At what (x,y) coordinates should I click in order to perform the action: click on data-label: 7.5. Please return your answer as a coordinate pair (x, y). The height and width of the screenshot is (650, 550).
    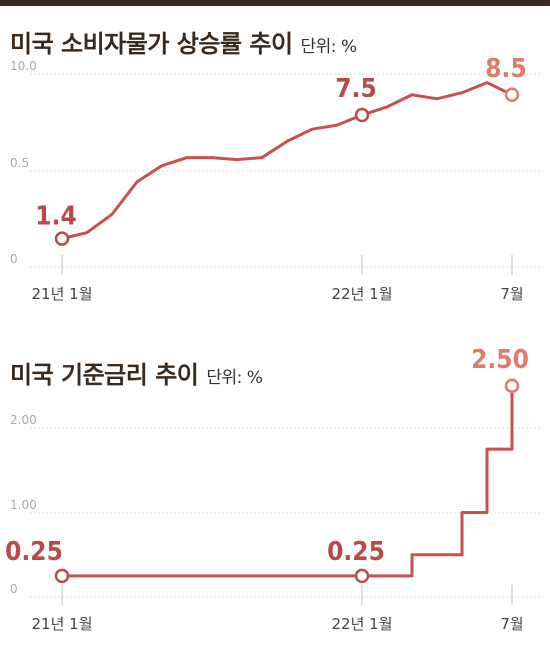
    Looking at the image, I should click on (355, 89).